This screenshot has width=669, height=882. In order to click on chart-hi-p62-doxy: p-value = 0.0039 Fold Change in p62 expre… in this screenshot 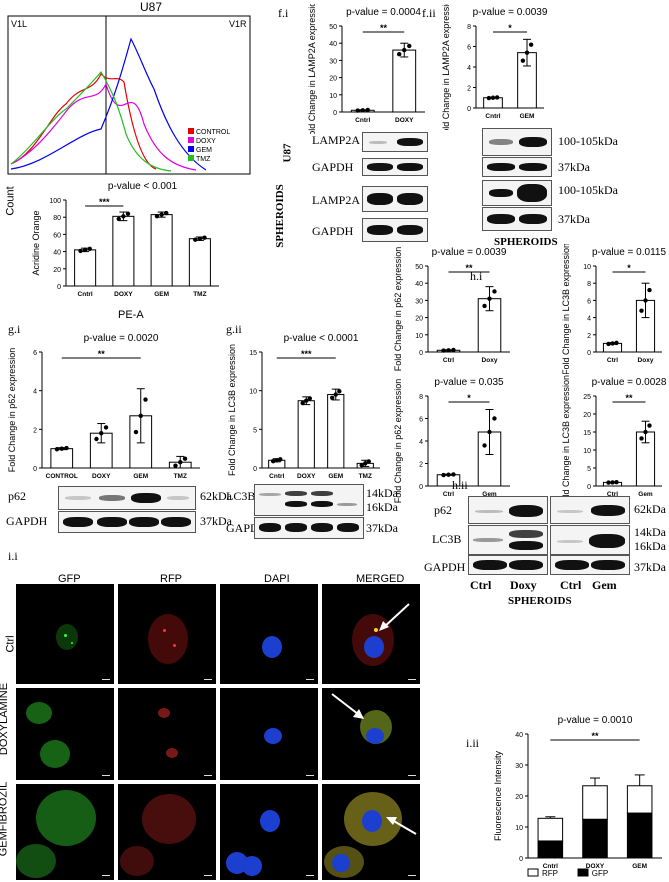, I will do `click(451, 309)`.